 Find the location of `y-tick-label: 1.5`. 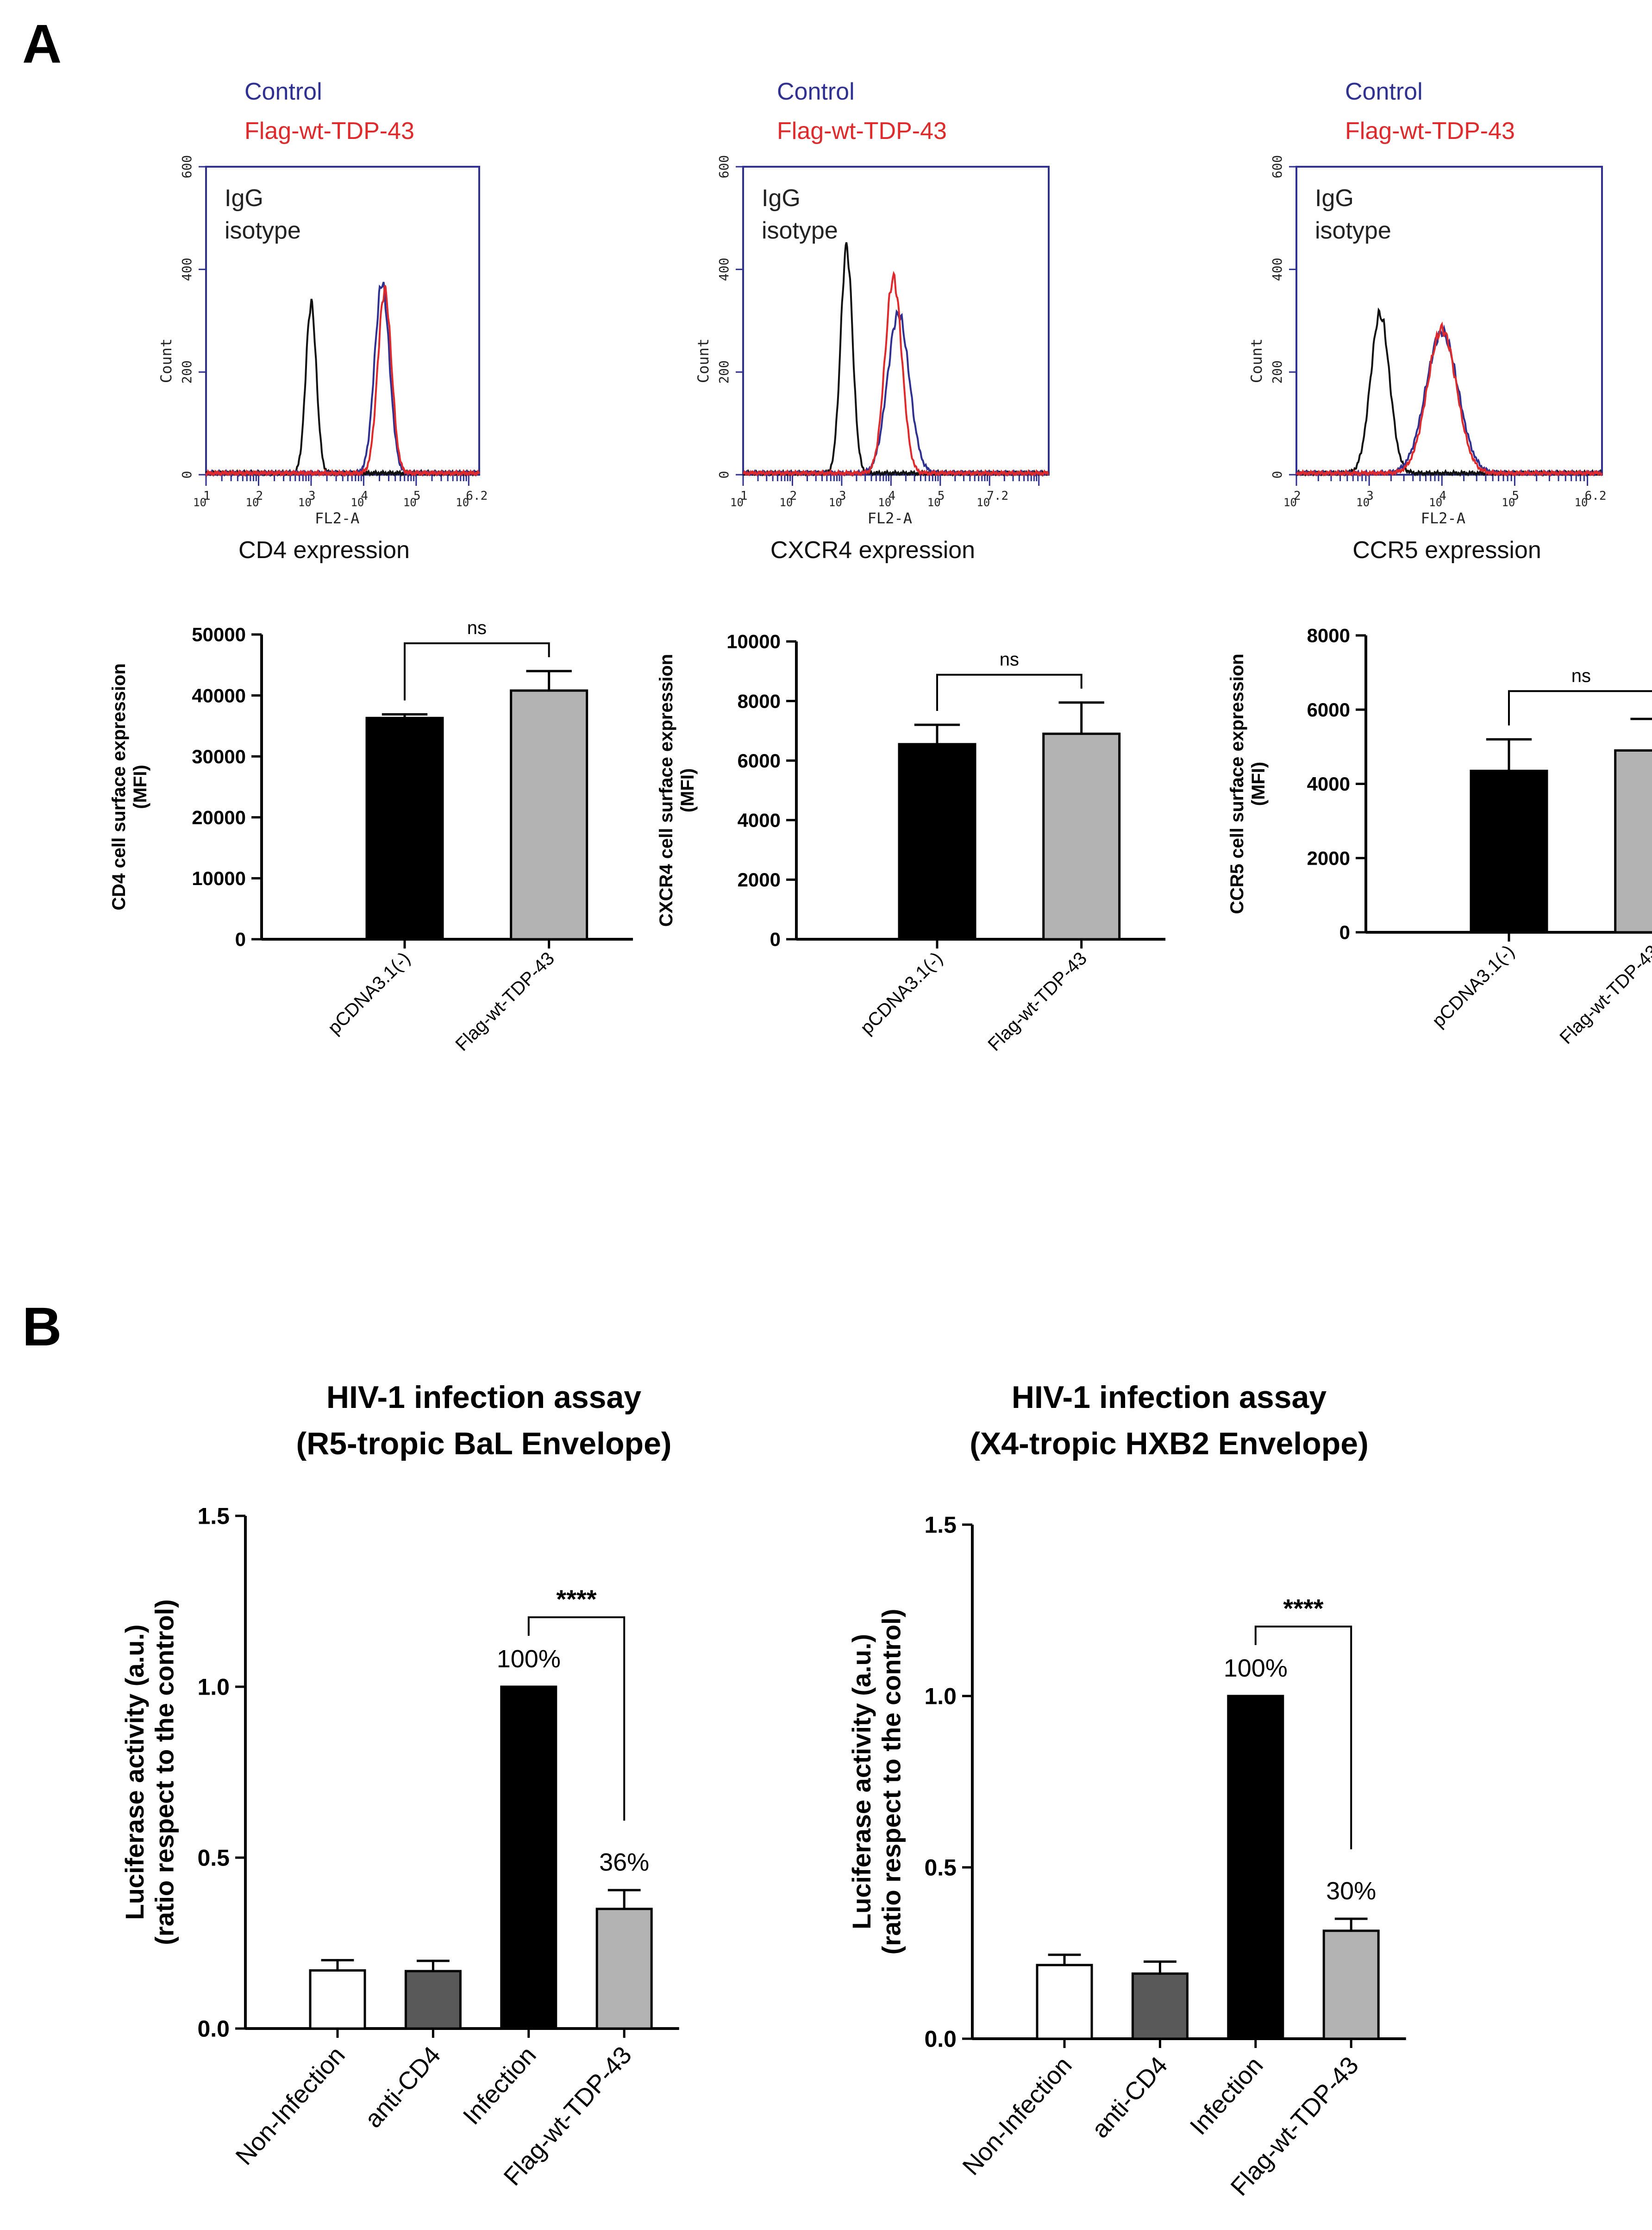

y-tick-label: 1.5 is located at coordinates (940, 1525).